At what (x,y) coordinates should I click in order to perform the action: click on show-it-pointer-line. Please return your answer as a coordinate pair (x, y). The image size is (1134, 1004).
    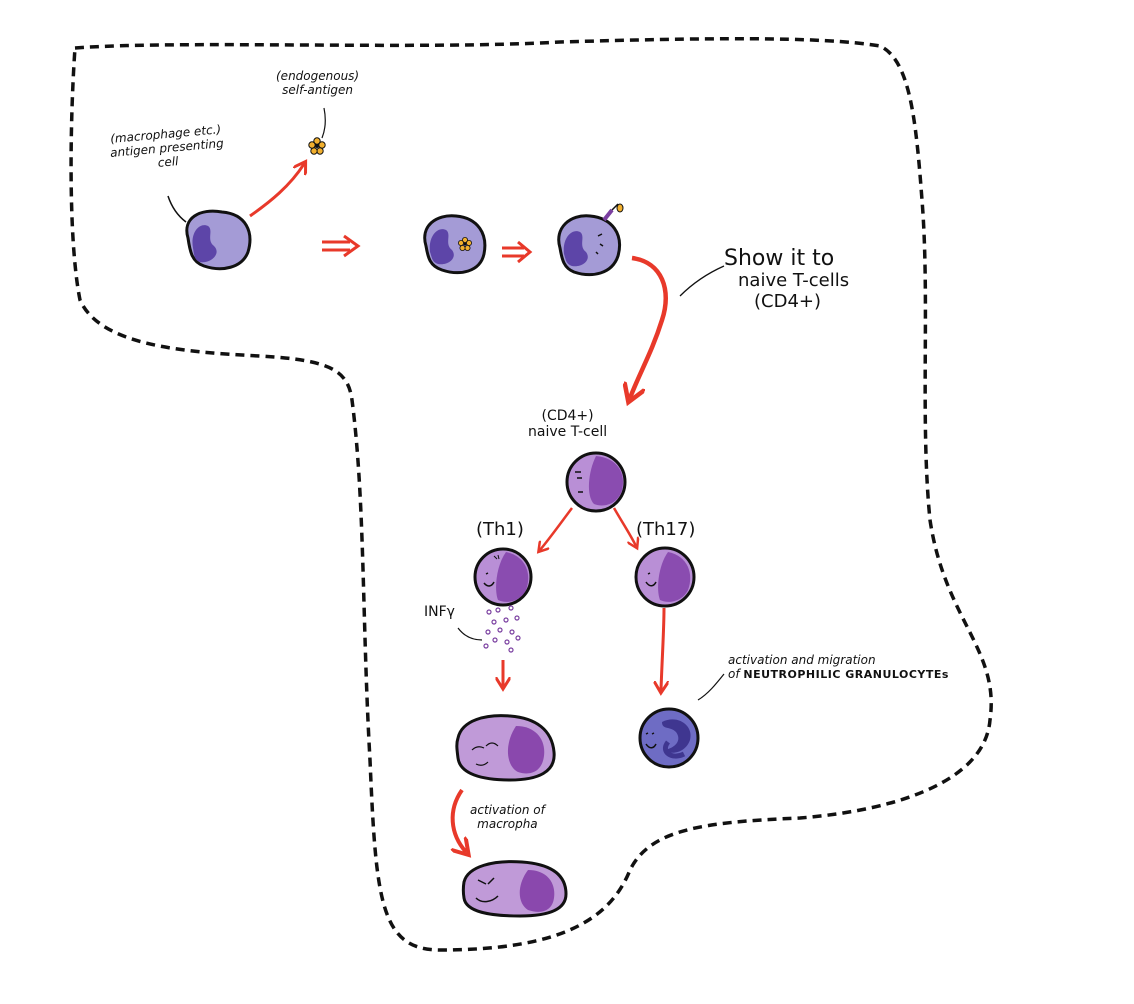
    Looking at the image, I should click on (702, 281).